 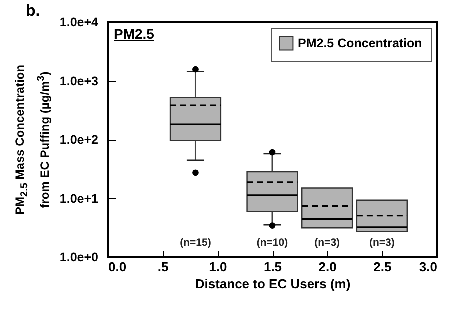 What do you see at coordinates (134, 34) in the screenshot?
I see `annotation: PM2.5` at bounding box center [134, 34].